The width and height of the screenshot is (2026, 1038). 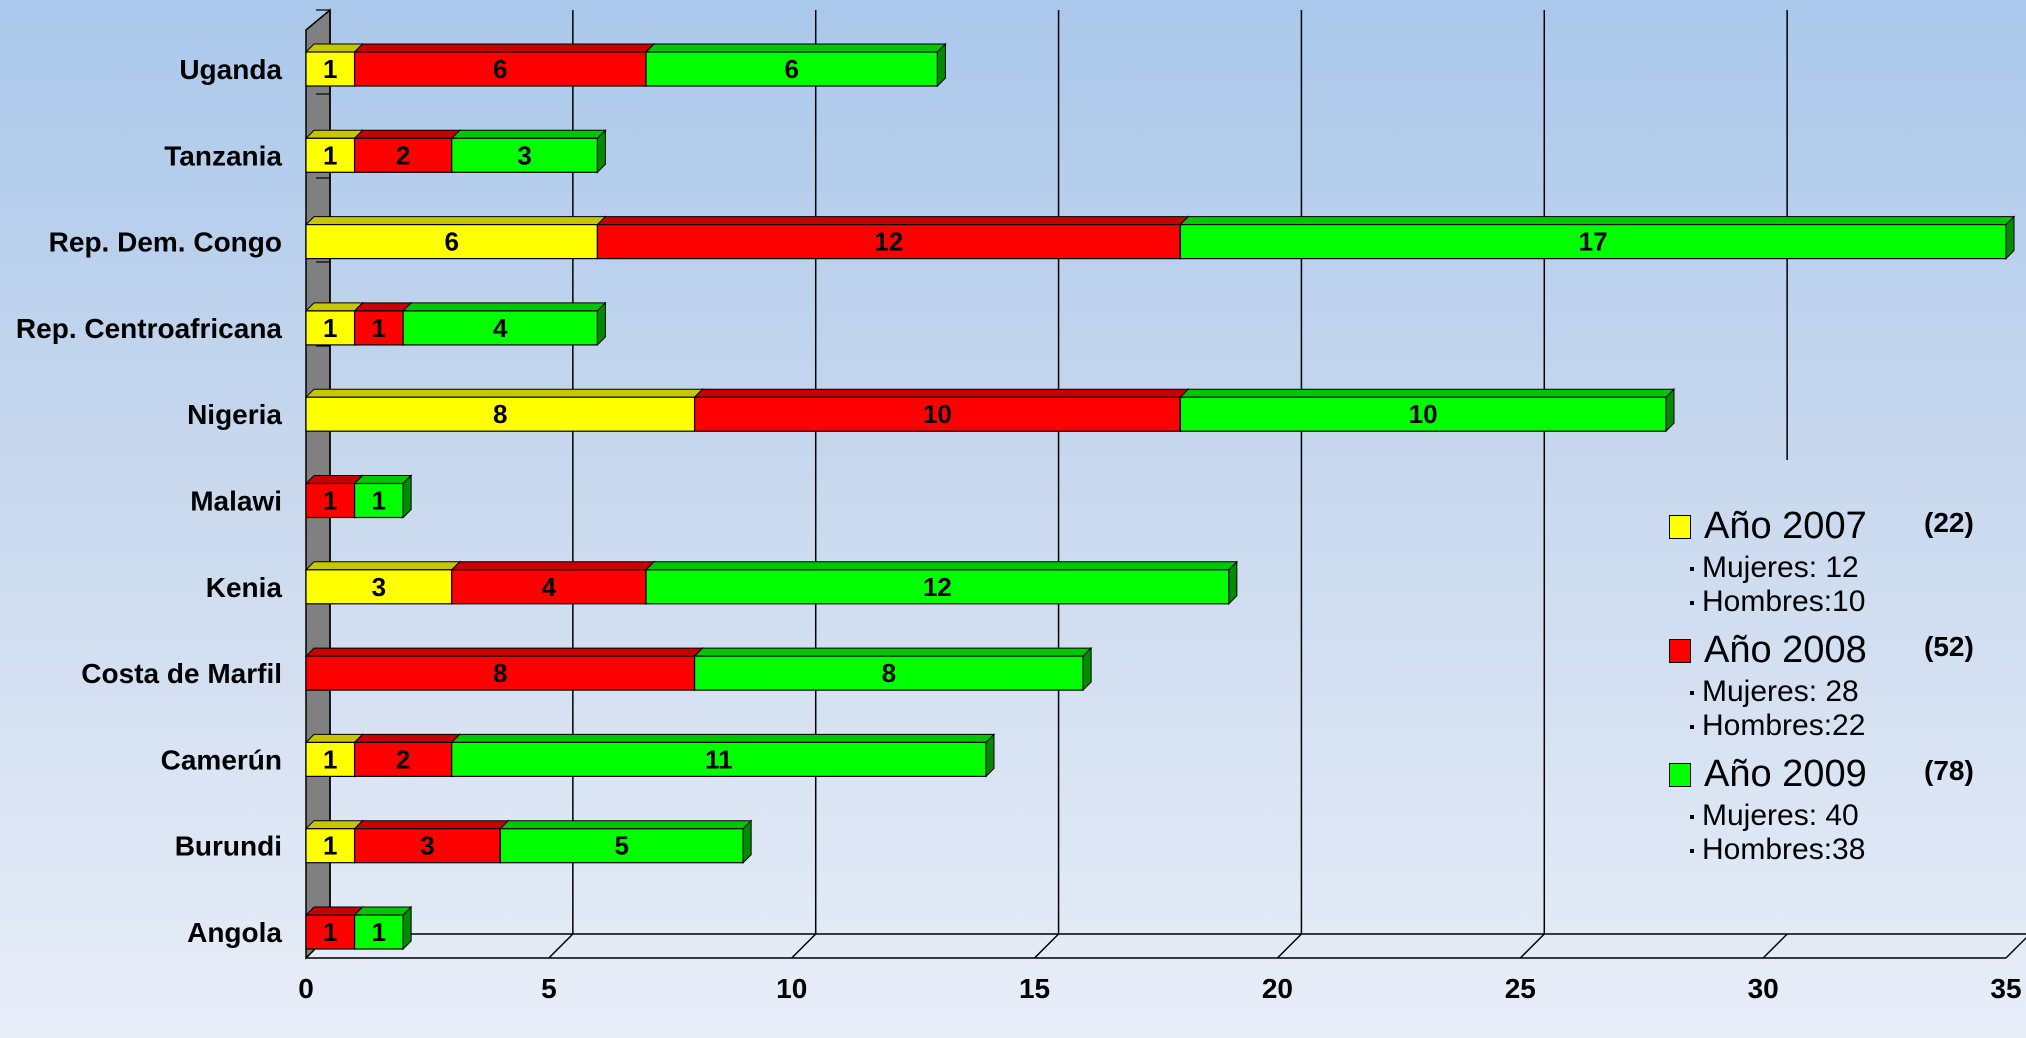 What do you see at coordinates (306, 988) in the screenshot?
I see `x-tick-label: 0` at bounding box center [306, 988].